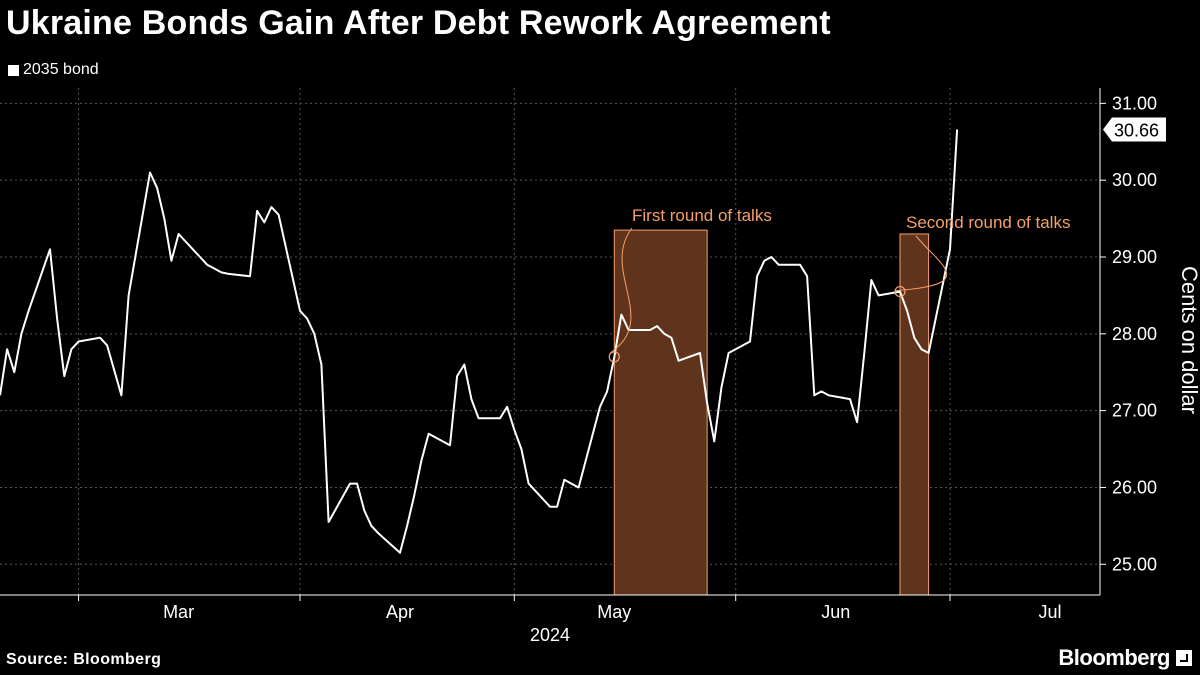  I want to click on last-value-label: 30.66, so click(1136, 130).